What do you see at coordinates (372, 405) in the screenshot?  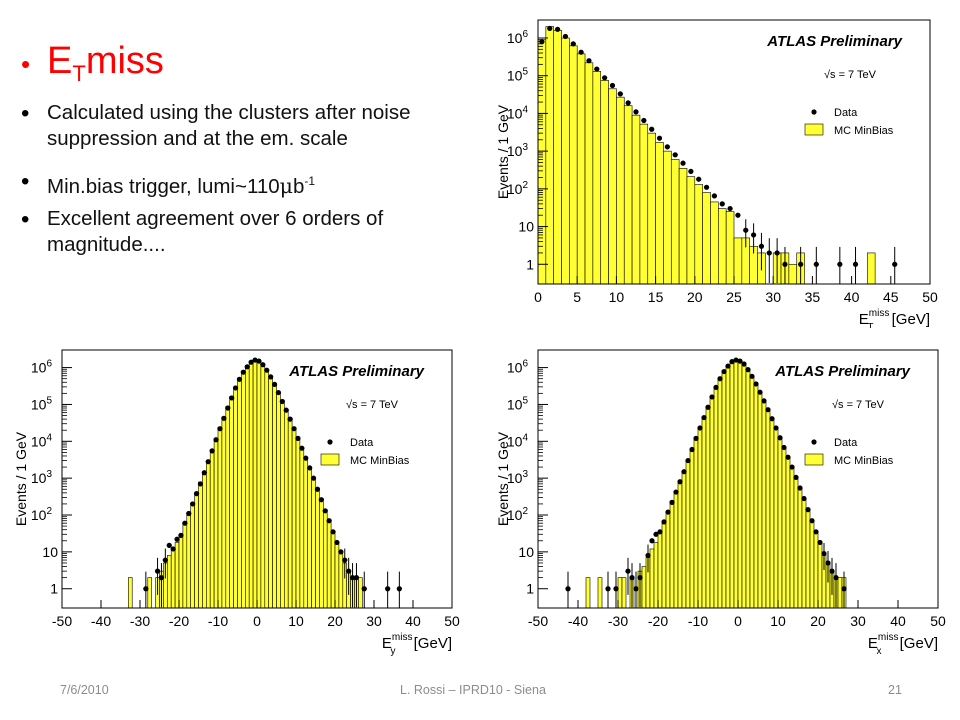 I see `energy-label: √s = 7 TeV` at bounding box center [372, 405].